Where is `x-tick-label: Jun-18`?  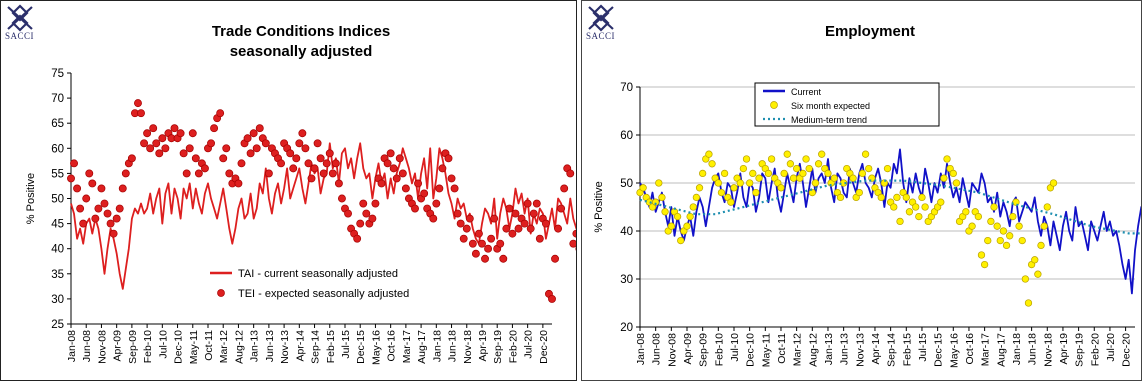
x-tick-label: Jun-18 is located at coordinates (453, 346).